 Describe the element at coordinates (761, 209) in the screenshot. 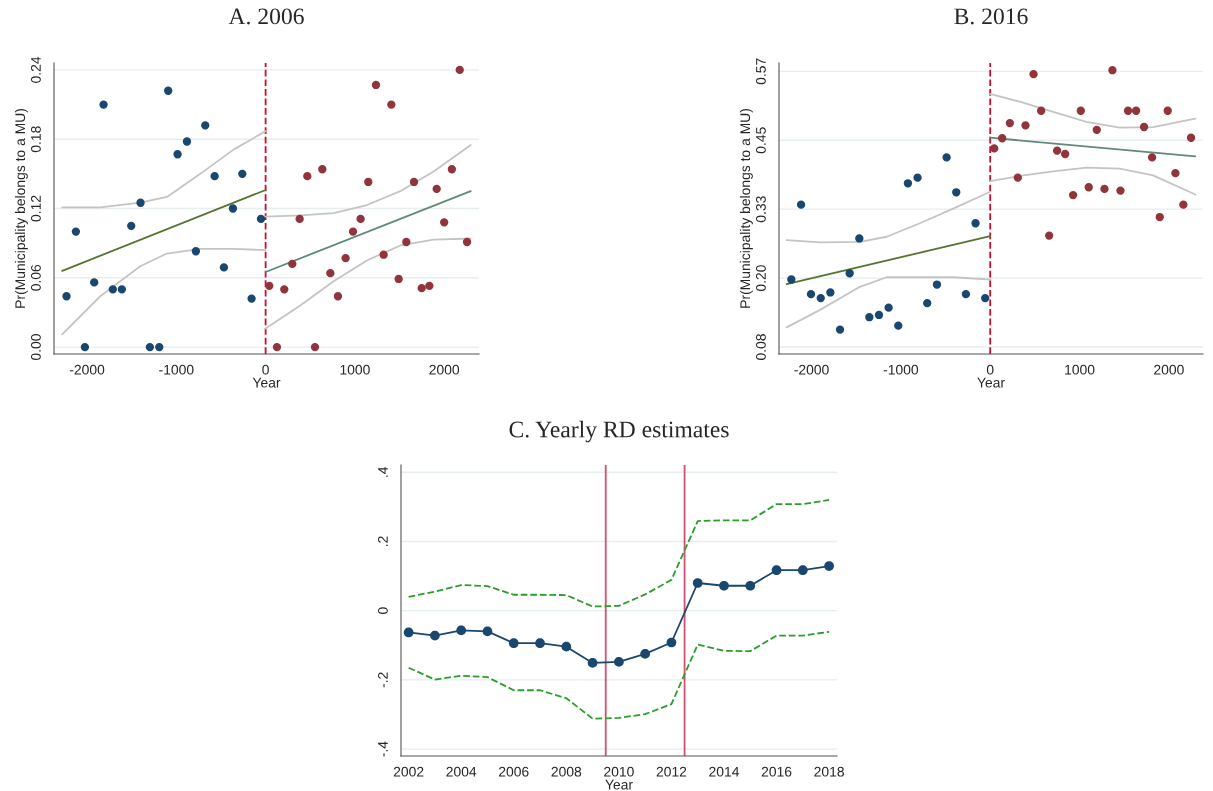

I see `y-tick-label: 0.33` at that location.